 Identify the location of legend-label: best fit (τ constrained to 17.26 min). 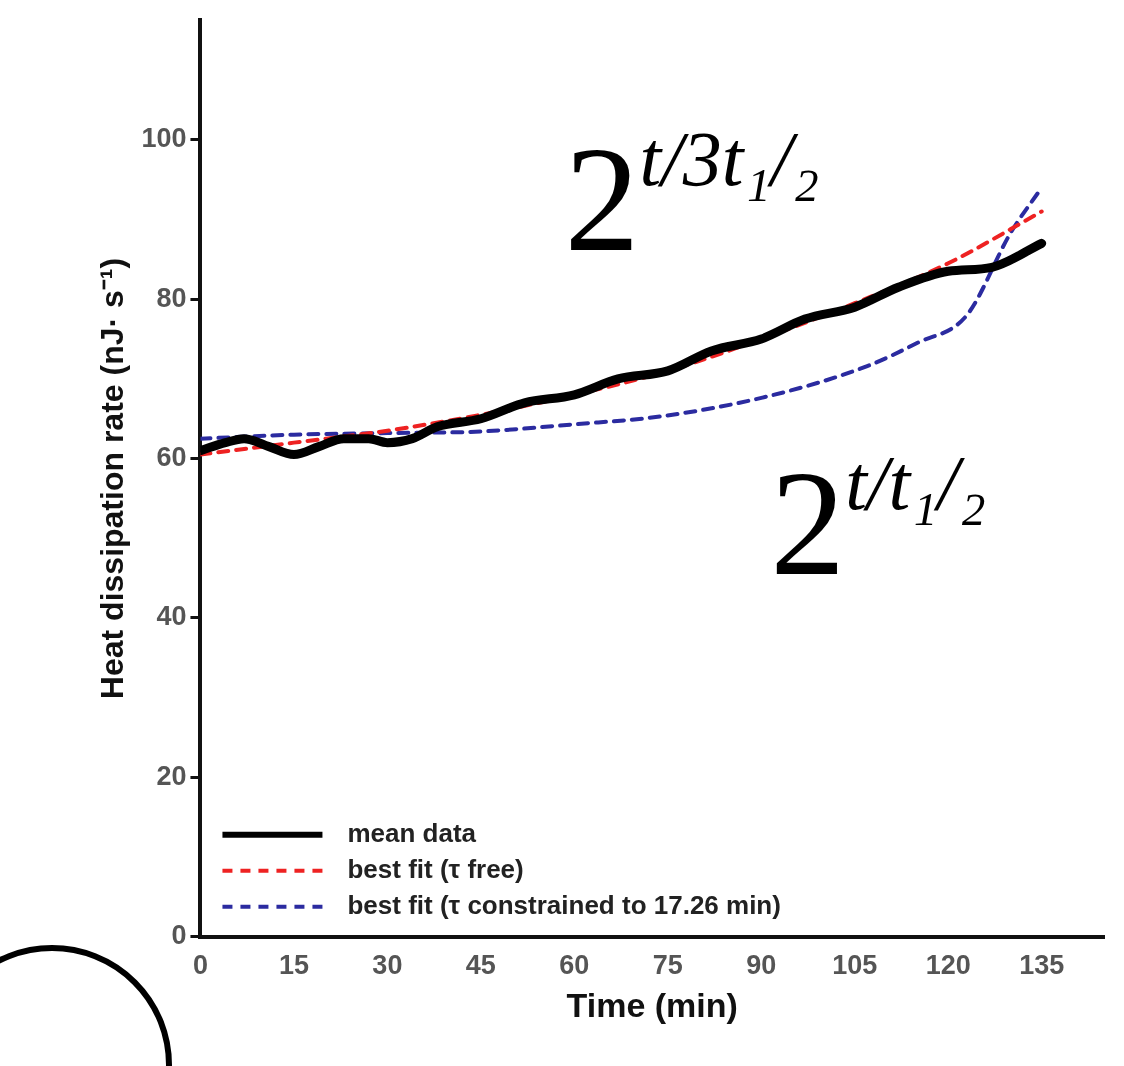
(564, 904).